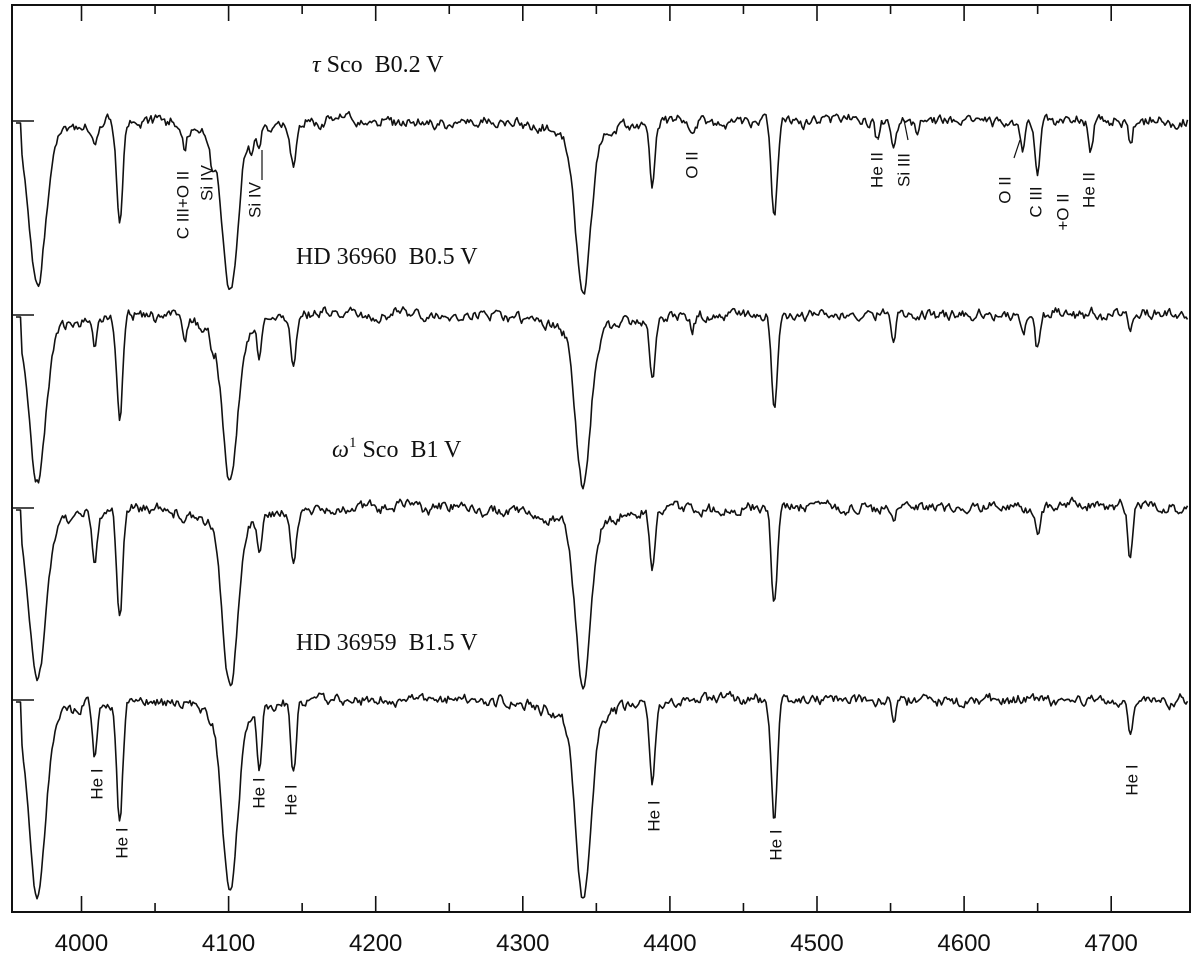 The width and height of the screenshot is (1200, 968). Describe the element at coordinates (340, 450) in the screenshot. I see `star-symbol: ω` at that location.